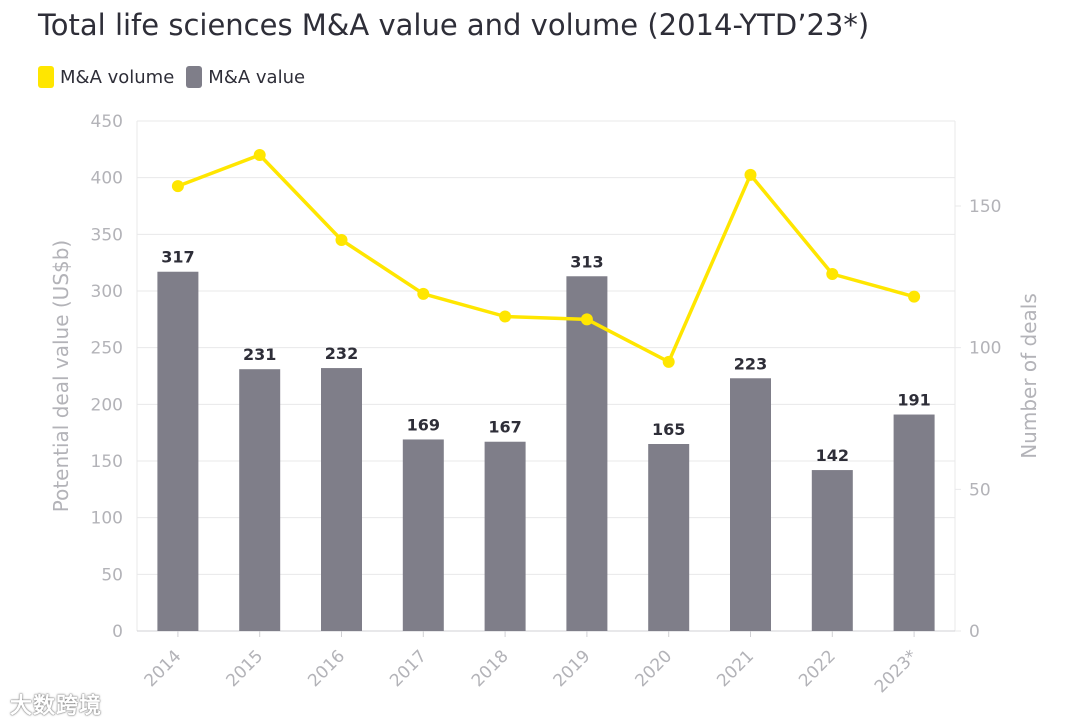  I want to click on legend-item-volume: M&A volume, so click(106, 77).